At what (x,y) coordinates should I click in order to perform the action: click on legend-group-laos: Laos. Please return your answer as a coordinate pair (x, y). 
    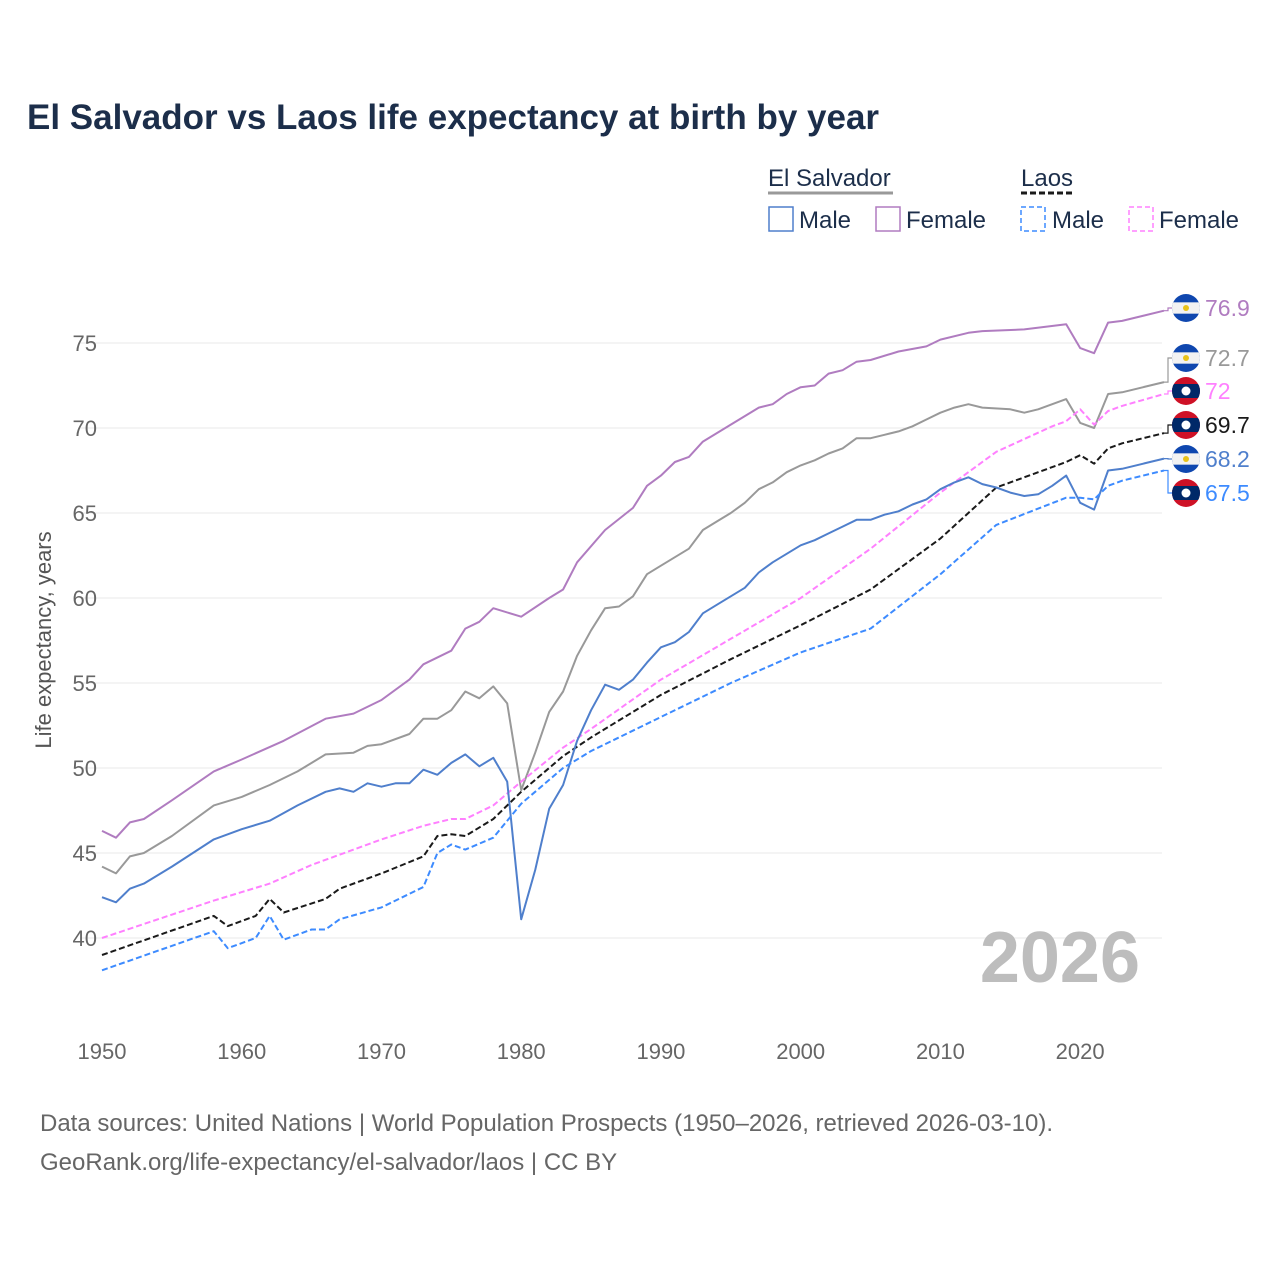
    Looking at the image, I should click on (1047, 178).